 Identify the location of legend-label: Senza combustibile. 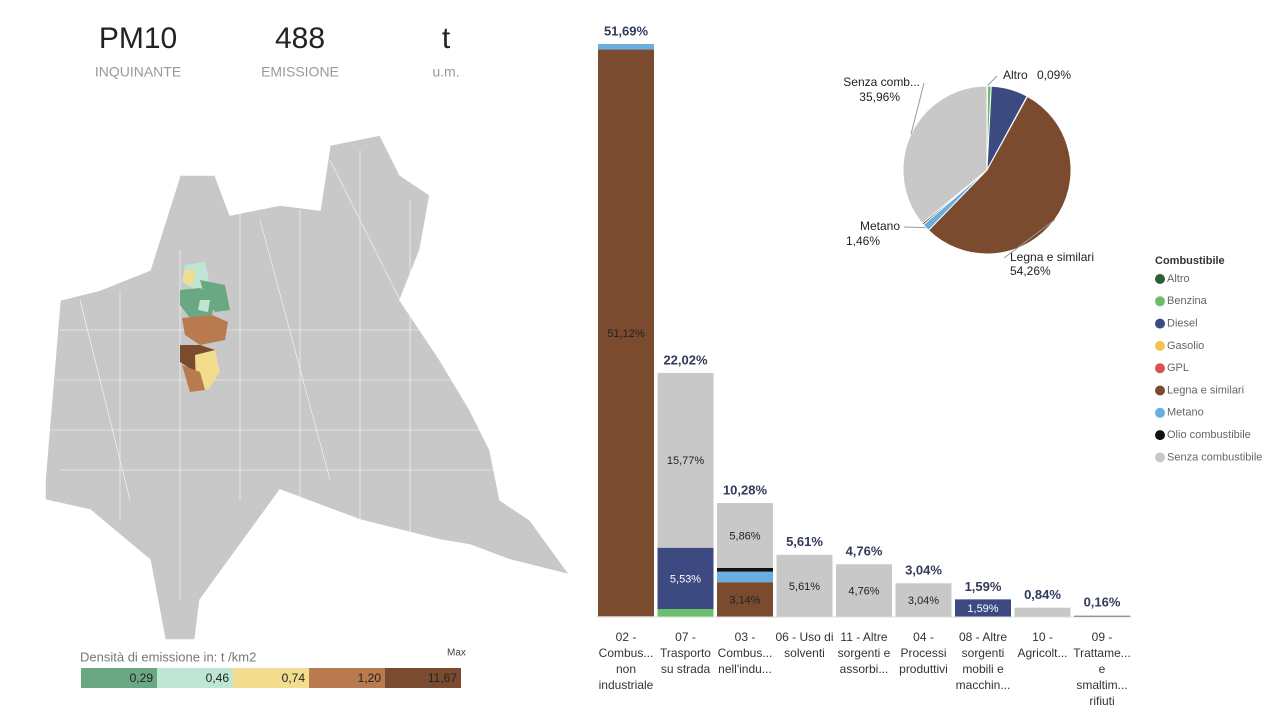
(1214, 457).